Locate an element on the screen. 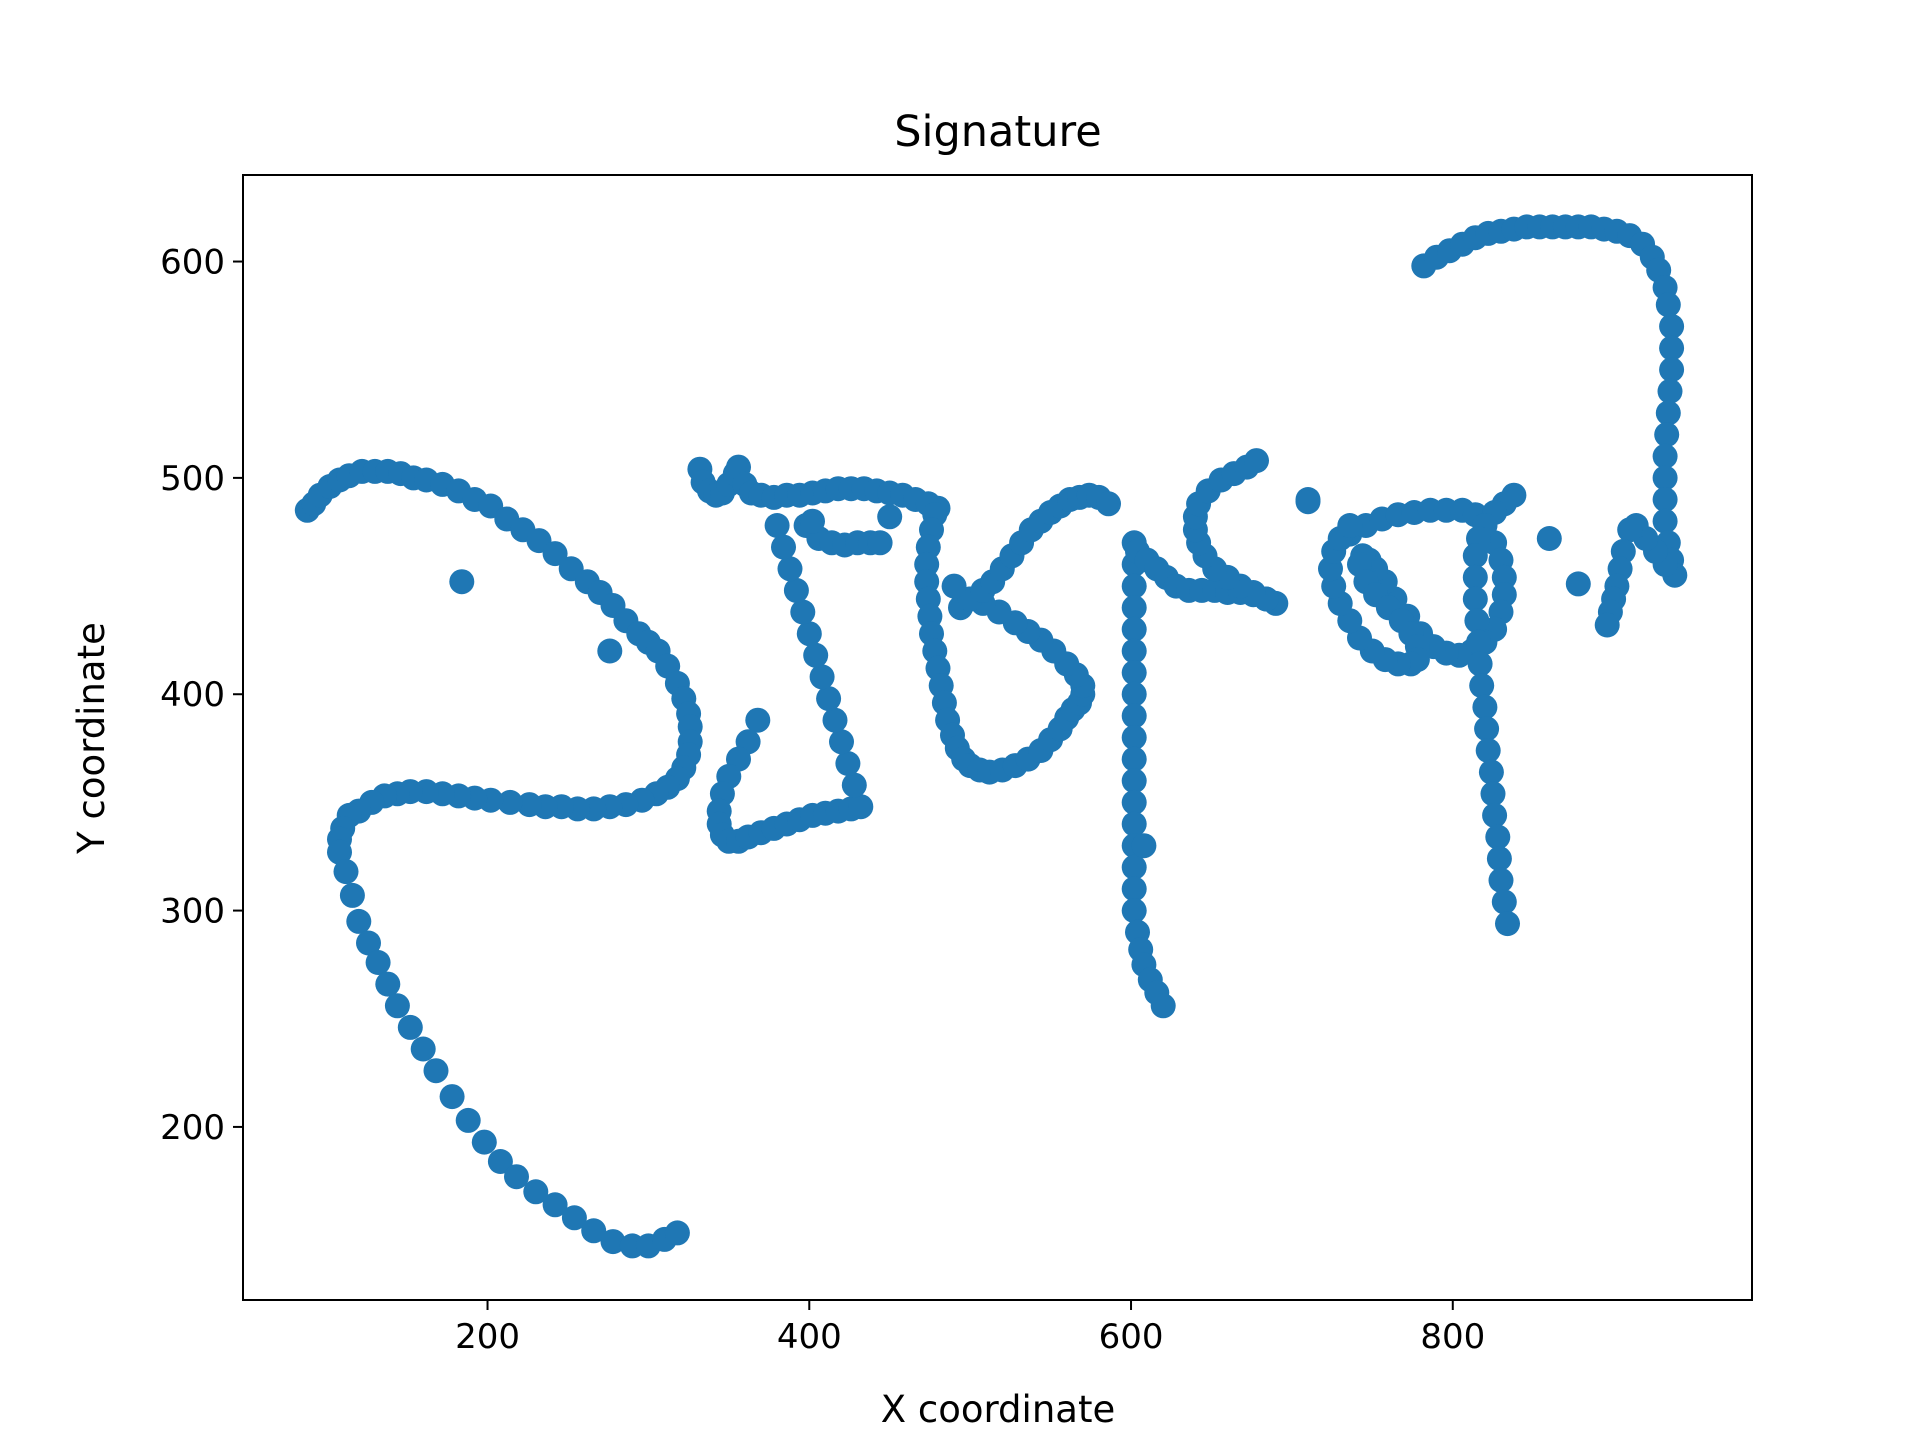 This screenshot has width=1920, height=1440. y-axis-label: Y coordinate is located at coordinates (91, 738).